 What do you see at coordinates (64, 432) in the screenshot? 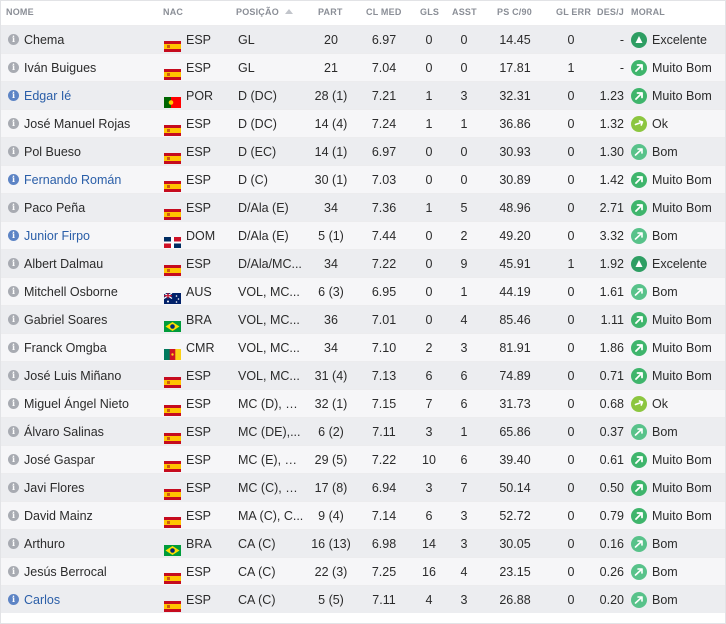
I see `player-name: Álvaro Salinas` at bounding box center [64, 432].